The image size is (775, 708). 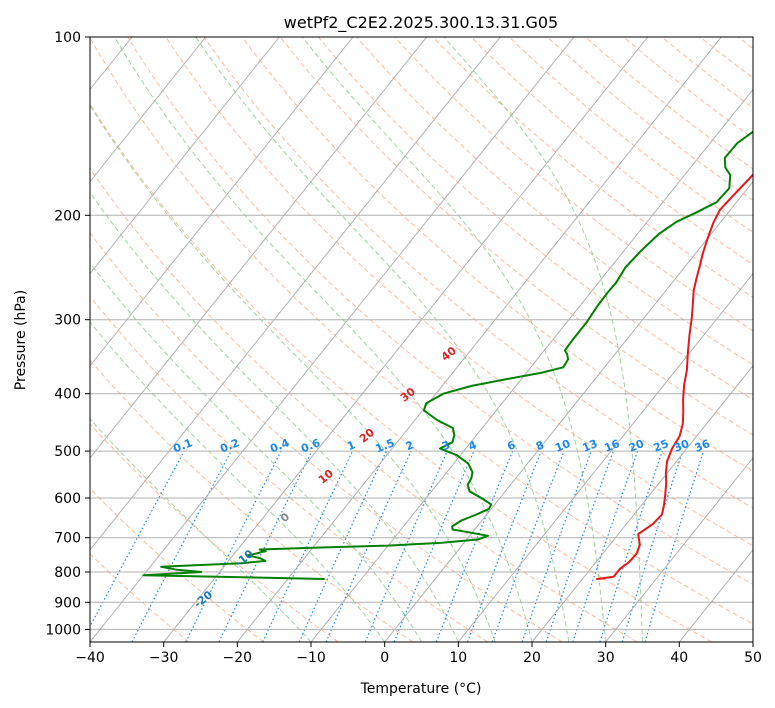 What do you see at coordinates (67, 452) in the screenshot?
I see `y-tick-label: 500` at bounding box center [67, 452].